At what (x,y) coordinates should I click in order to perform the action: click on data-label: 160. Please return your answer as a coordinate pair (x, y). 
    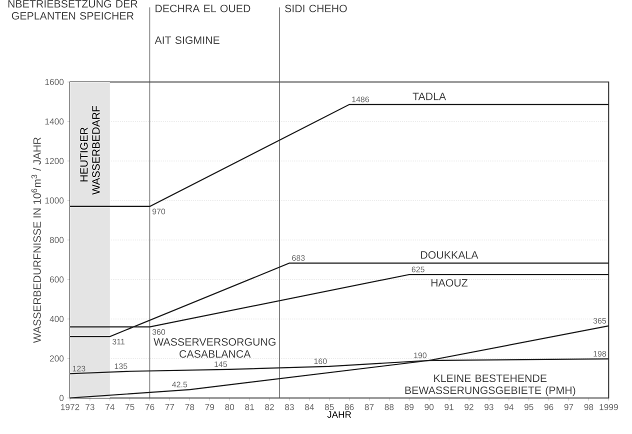
    Looking at the image, I should click on (320, 361).